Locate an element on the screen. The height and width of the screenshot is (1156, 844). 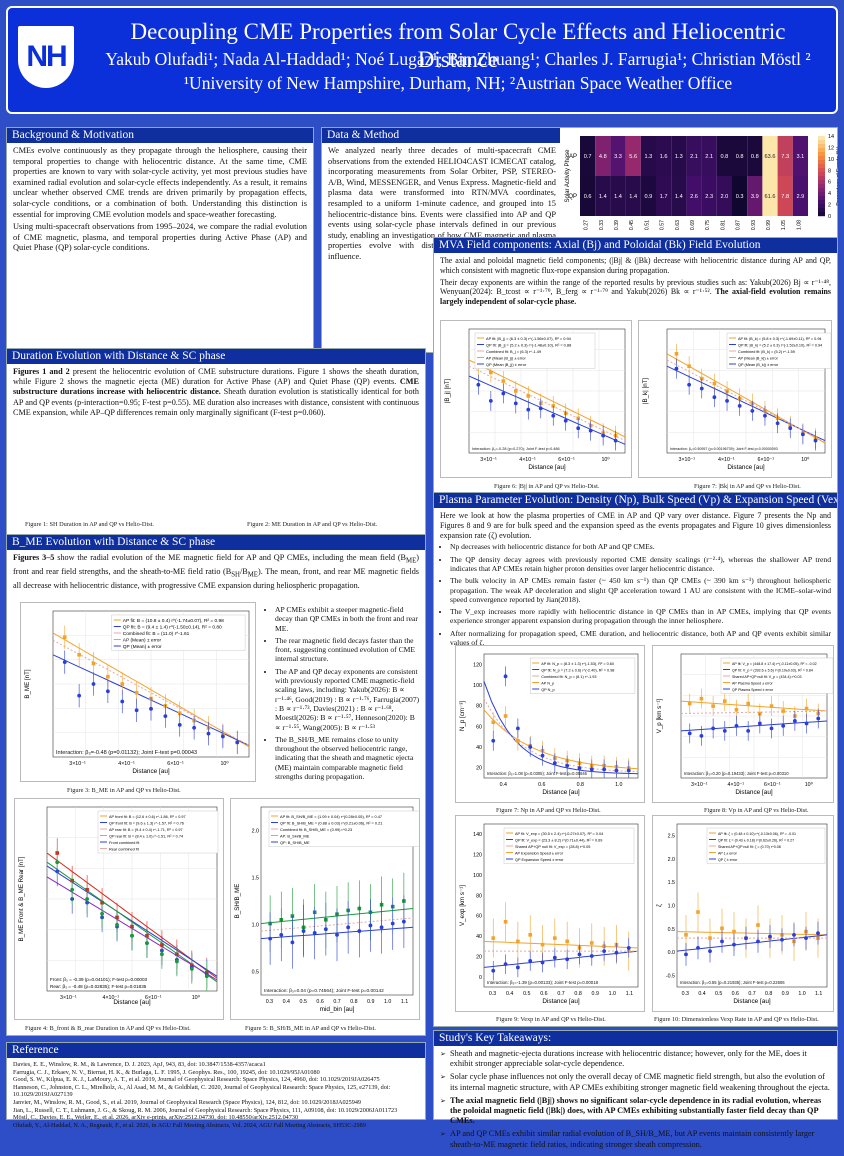
heatmap-ylabel: Solar Activity Phase is located at coordinates (568, 176).